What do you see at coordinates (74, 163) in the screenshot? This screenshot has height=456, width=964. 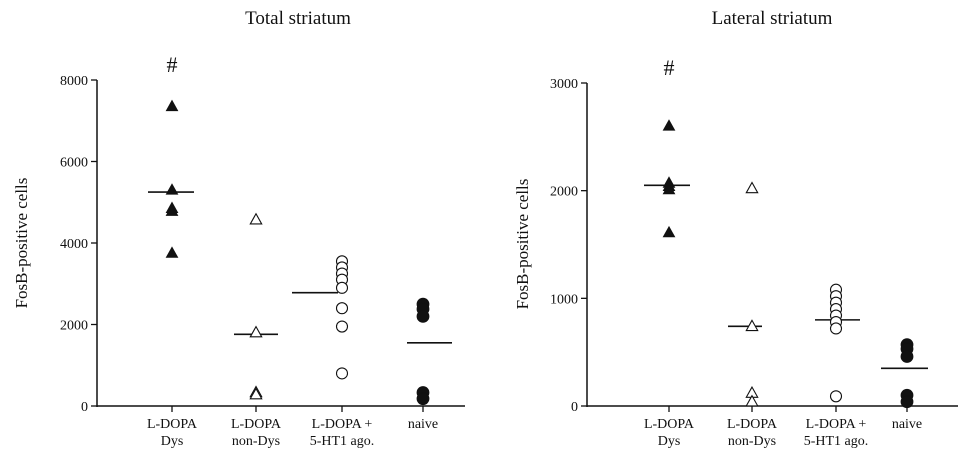 I see `chart1-y-tick-label: 6000` at bounding box center [74, 163].